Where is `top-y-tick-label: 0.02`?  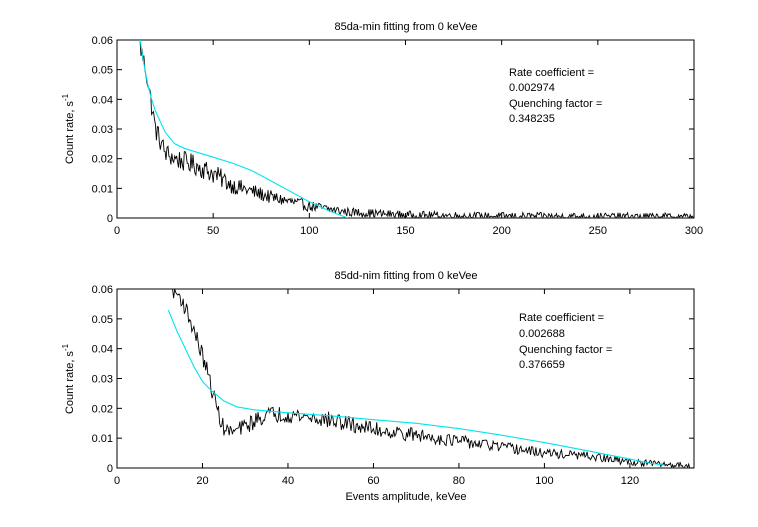
top-y-tick-label: 0.02 is located at coordinates (102, 160).